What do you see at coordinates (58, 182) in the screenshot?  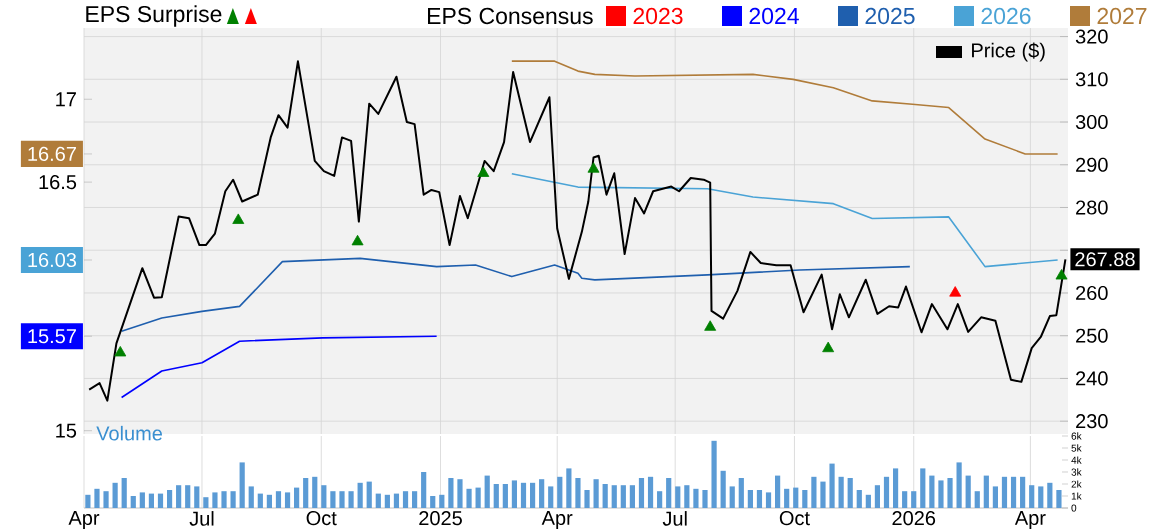 I see `y-tick-label: 16.5` at bounding box center [58, 182].